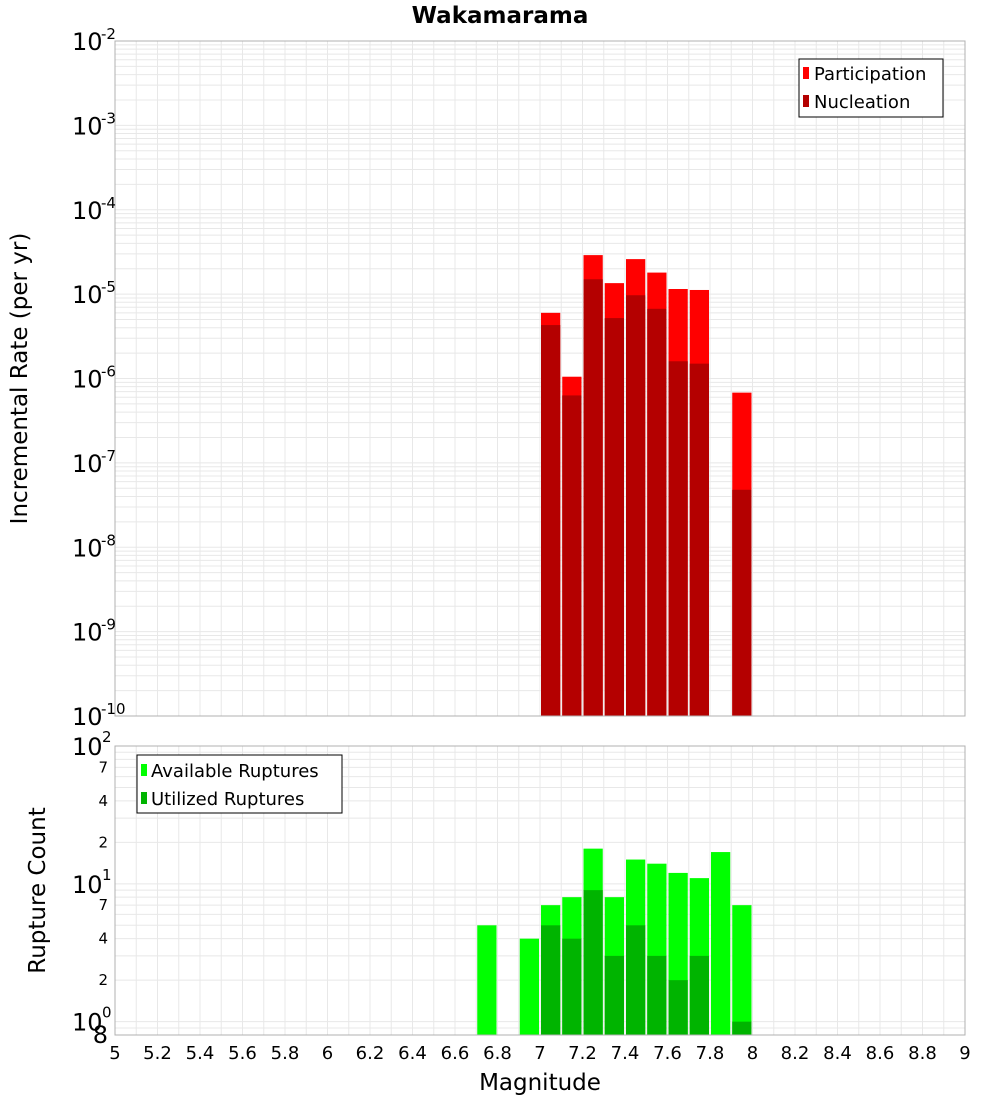 This screenshot has height=1100, width=1000. Describe the element at coordinates (752, 1053) in the screenshot. I see `magnitude-x-tick-label: 8` at that location.